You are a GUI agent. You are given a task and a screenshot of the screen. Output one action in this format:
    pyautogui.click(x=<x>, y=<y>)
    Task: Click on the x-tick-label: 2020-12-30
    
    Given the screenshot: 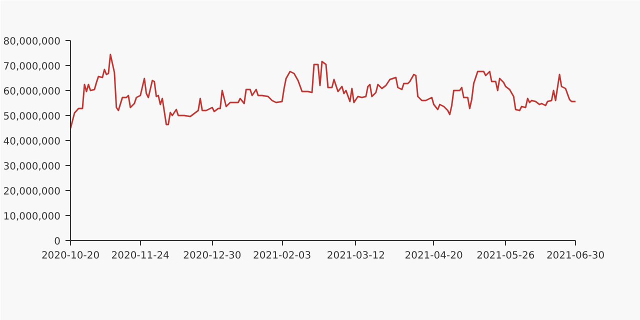 What is the action you would take?
    pyautogui.click(x=212, y=256)
    